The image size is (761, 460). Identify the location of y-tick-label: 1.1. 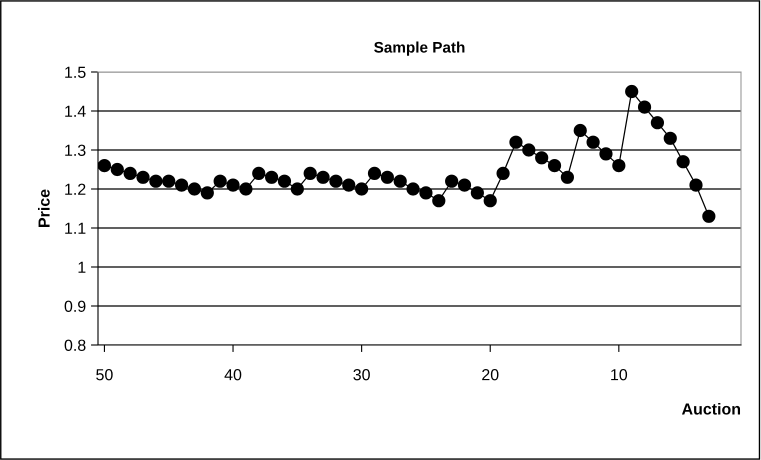
(75, 228).